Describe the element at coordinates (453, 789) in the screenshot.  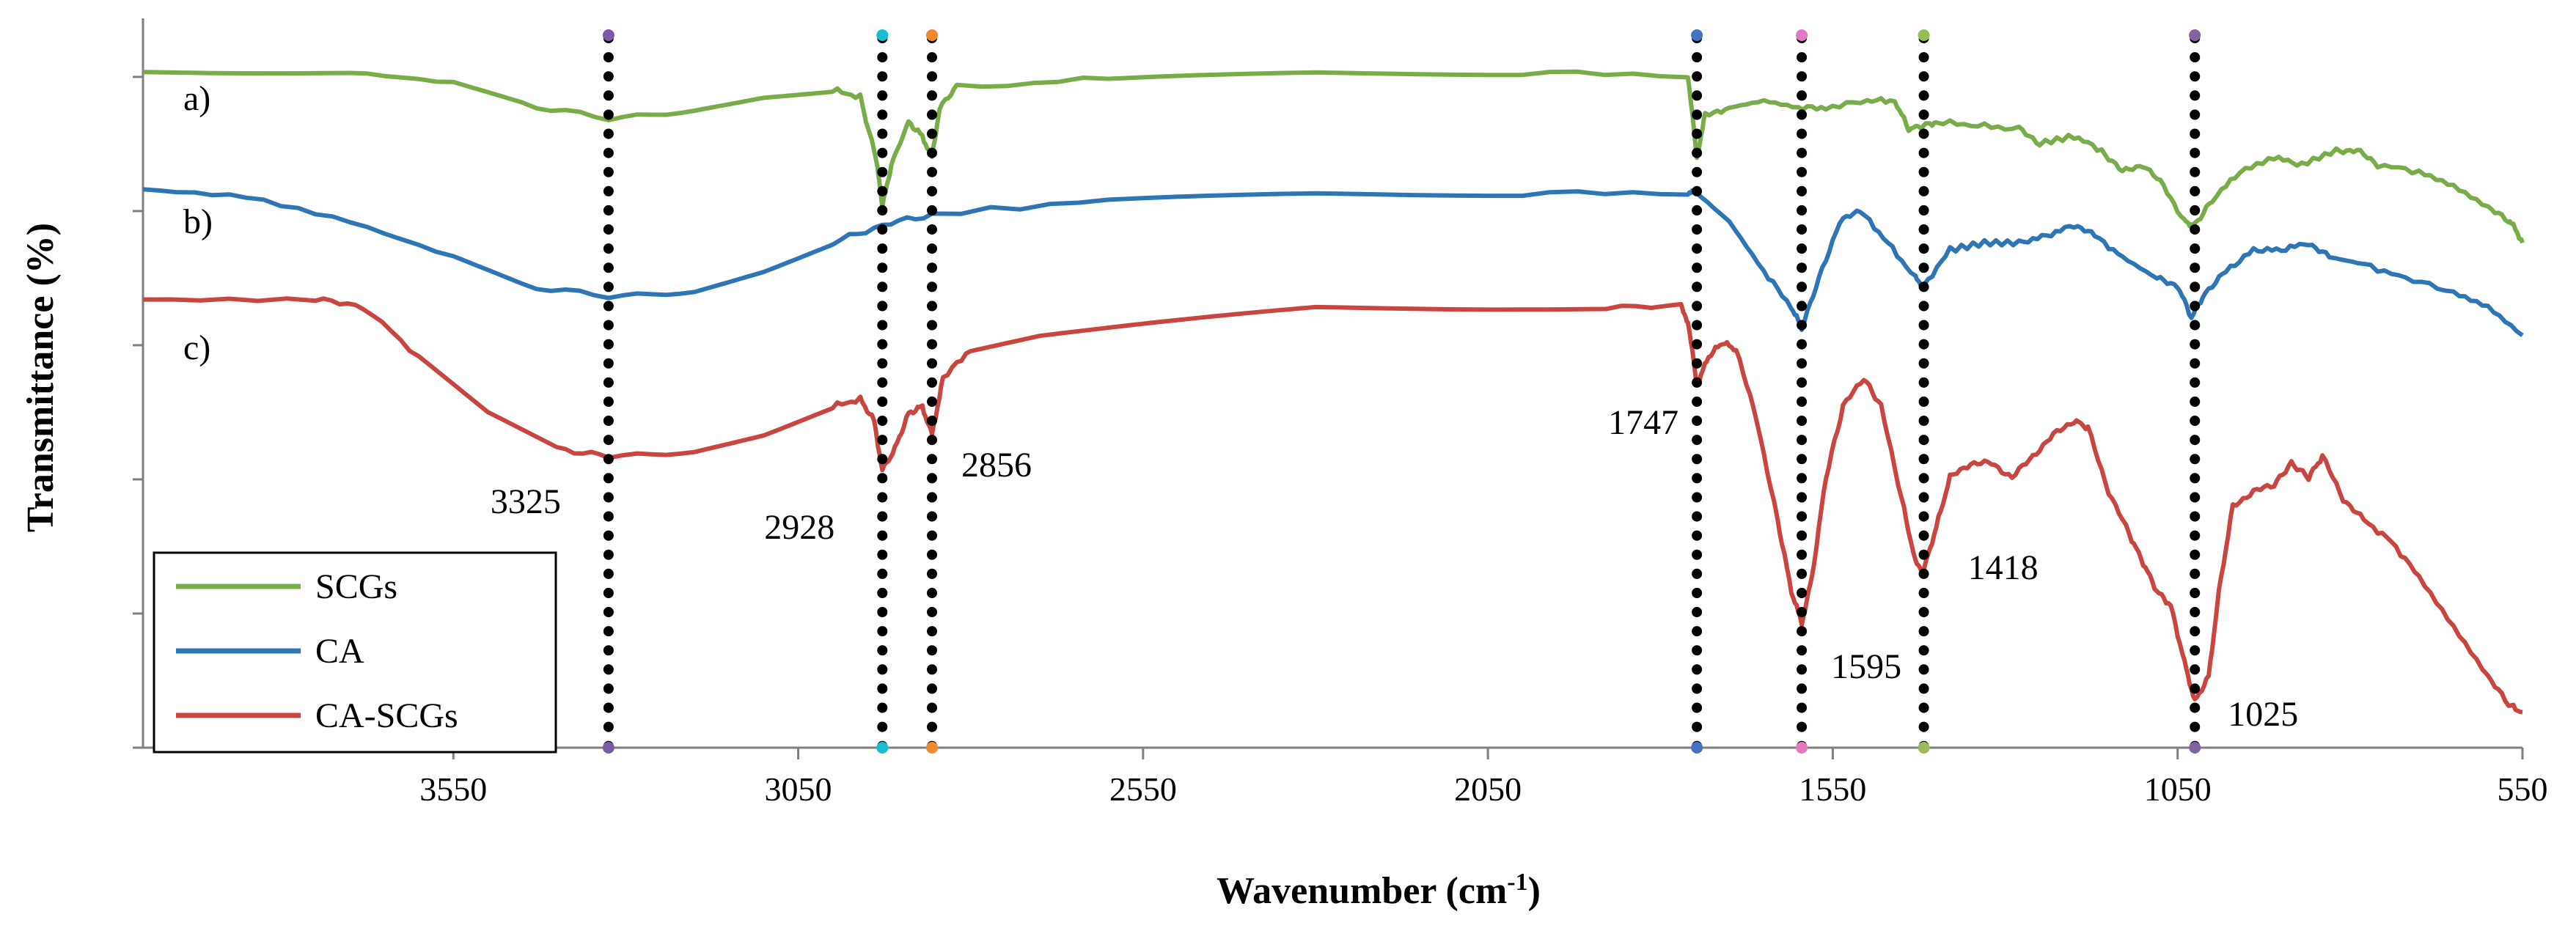
I see `x-tick-label: 3550` at that location.